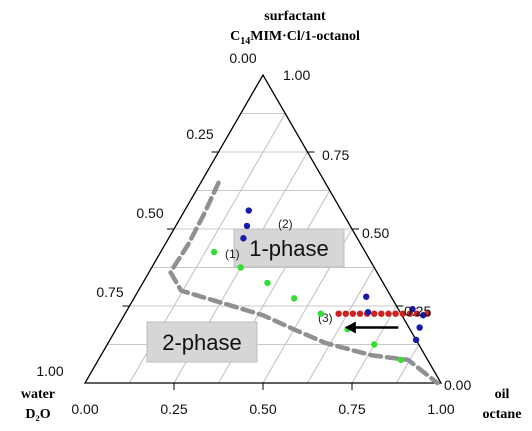 Image resolution: width=532 pixels, height=431 pixels. I want to click on left-corner-label-line2: D₂O, so click(37, 414).